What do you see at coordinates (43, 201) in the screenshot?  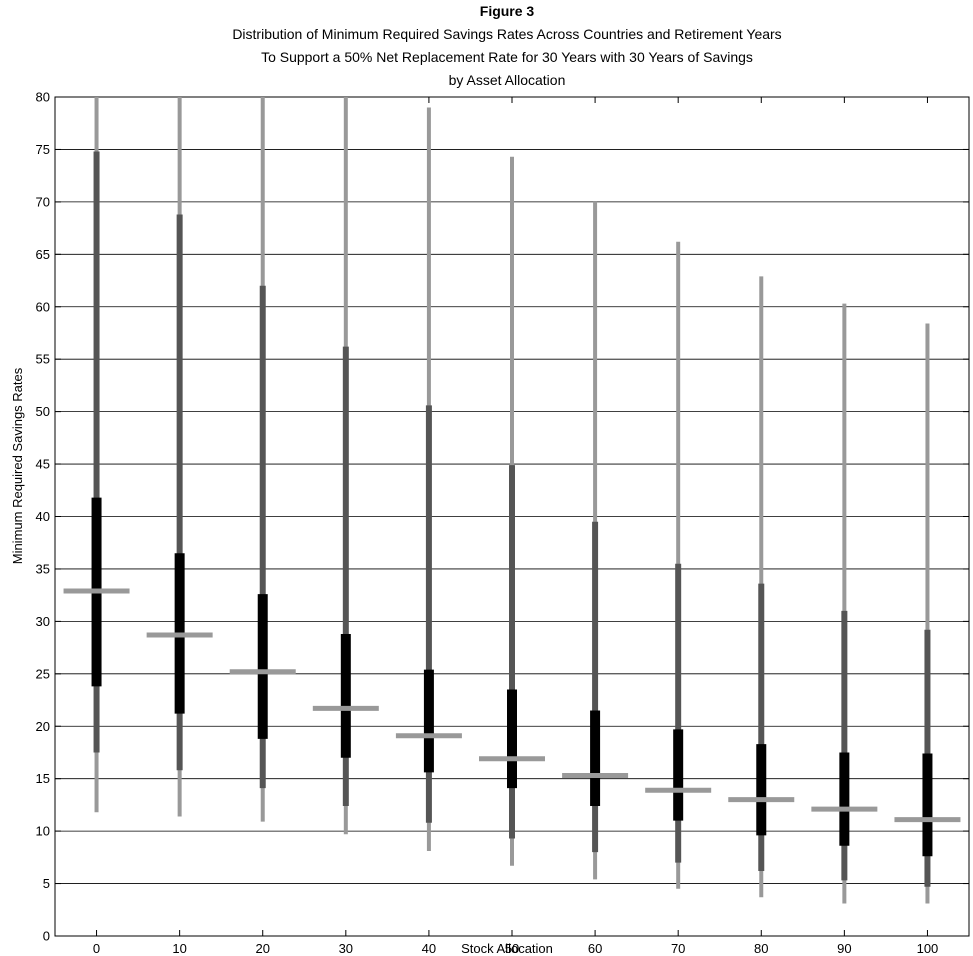 I see `y-tick-label: 70` at bounding box center [43, 201].